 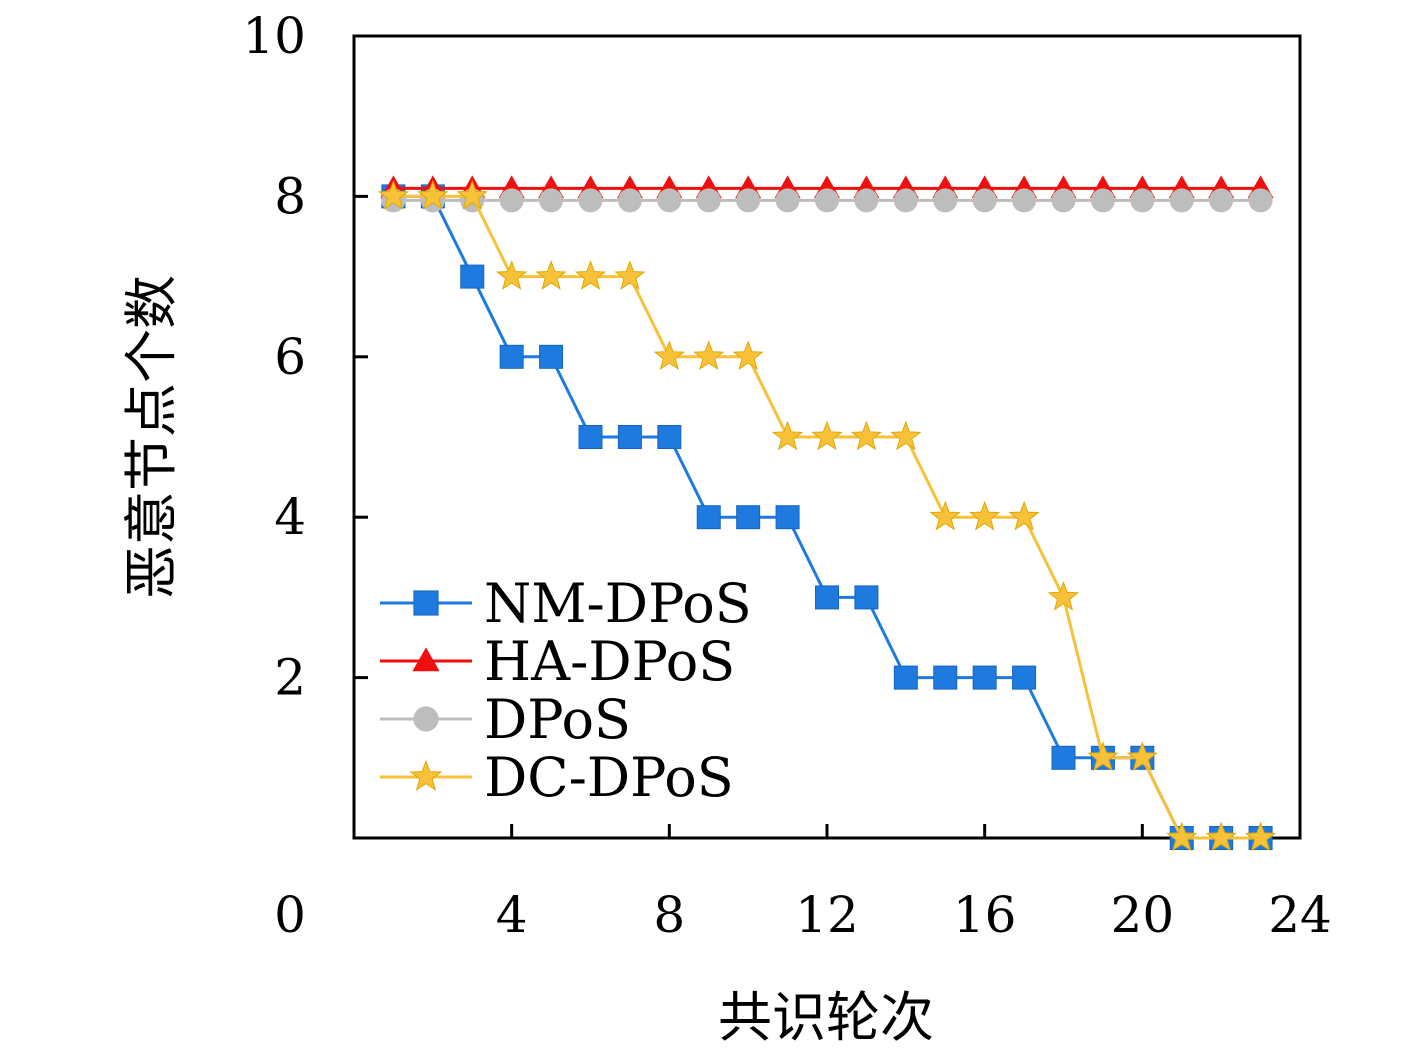 What do you see at coordinates (426, 659) in the screenshot?
I see `legend-marker-ha-dpos` at bounding box center [426, 659].